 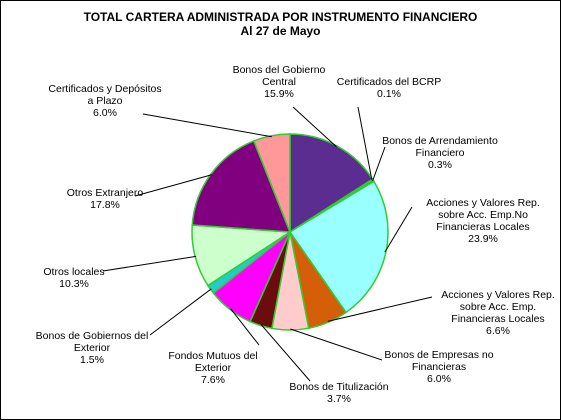 I want to click on data-label-category: sobre Acc. Emp.No, so click(x=483, y=215).